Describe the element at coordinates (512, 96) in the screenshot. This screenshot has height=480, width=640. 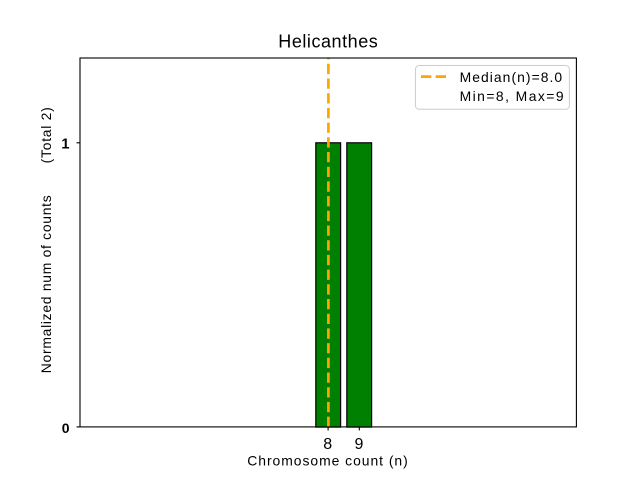
I see `svg-text: Min=8, Max=9` at that location.